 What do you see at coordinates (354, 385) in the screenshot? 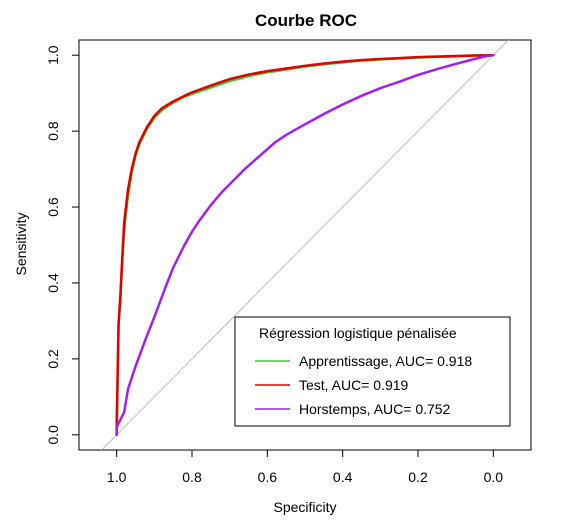
I see `legend-label-2: Test, AUC= 0.919` at bounding box center [354, 385].